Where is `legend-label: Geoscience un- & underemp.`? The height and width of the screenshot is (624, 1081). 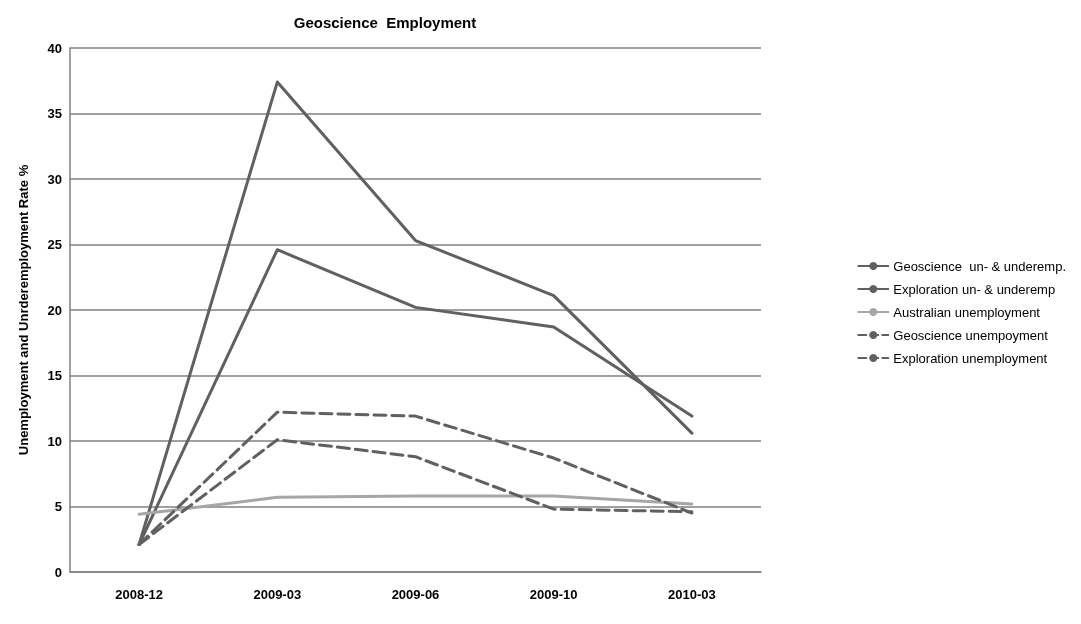
legend-label: Geoscience un- & underemp. is located at coordinates (980, 266).